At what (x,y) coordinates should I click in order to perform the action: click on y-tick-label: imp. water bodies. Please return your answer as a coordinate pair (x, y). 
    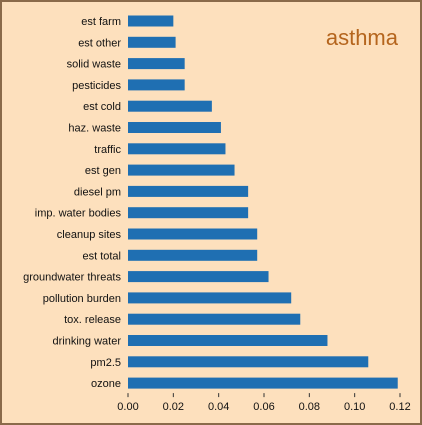
    Looking at the image, I should click on (78, 214).